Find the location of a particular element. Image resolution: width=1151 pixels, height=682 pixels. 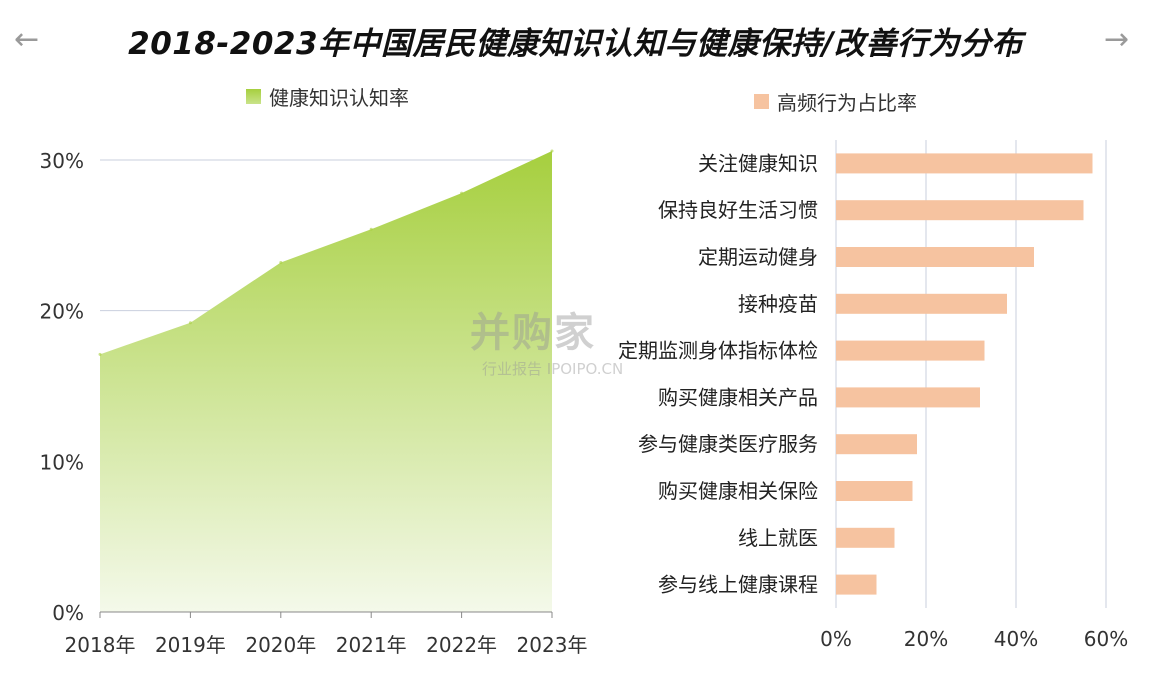

area-x-tick-label: 2023年 is located at coordinates (552, 645).